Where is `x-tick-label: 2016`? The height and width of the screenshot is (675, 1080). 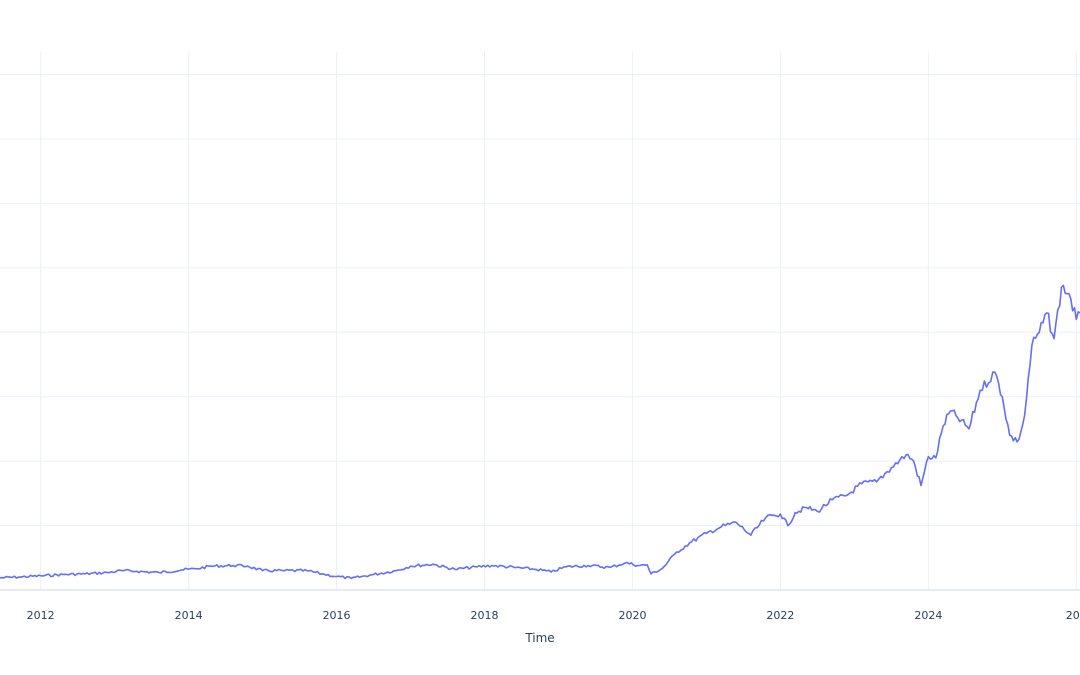
x-tick-label: 2016 is located at coordinates (337, 615).